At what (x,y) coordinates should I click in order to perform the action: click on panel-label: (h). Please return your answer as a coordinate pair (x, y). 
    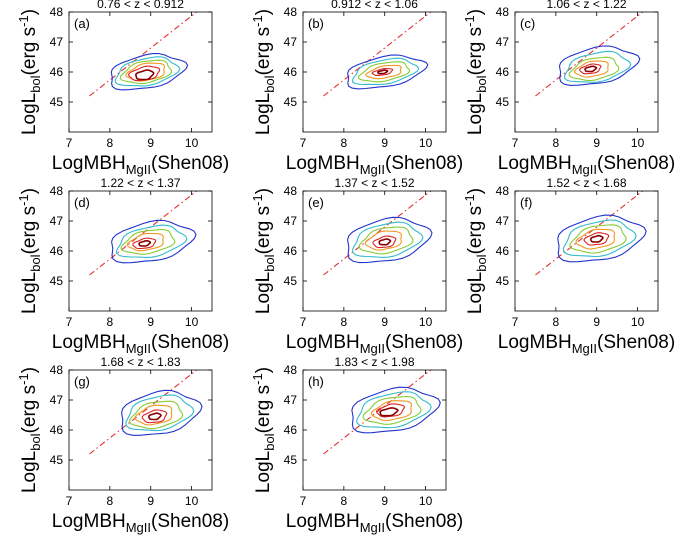
    Looking at the image, I should click on (316, 381).